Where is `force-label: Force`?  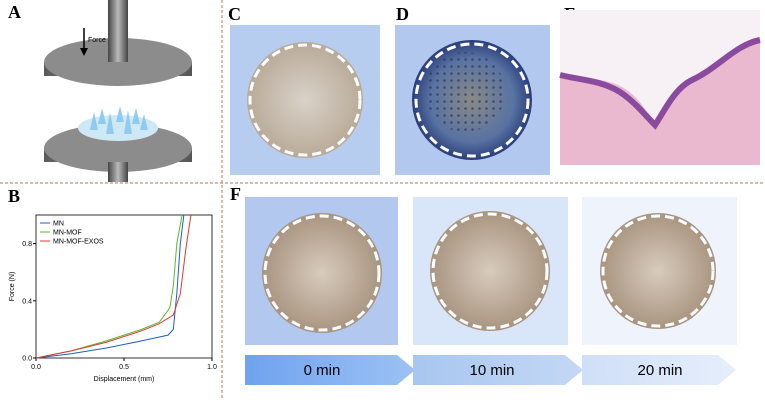 force-label: Force is located at coordinates (97, 40).